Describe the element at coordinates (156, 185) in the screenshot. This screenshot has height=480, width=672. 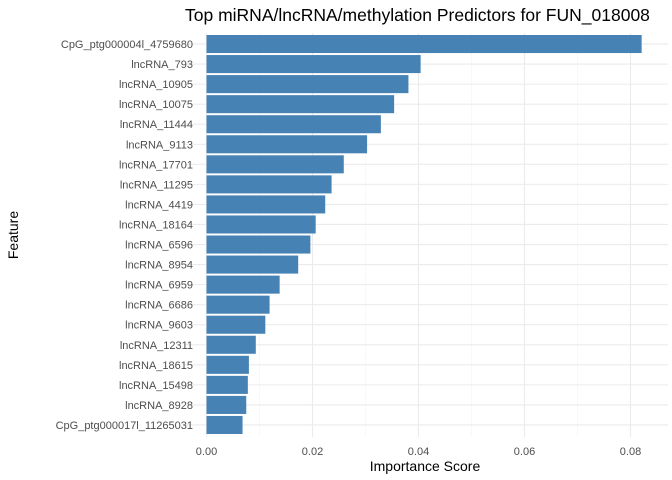
I see `y-tick-label: lncRNA_11295` at that location.